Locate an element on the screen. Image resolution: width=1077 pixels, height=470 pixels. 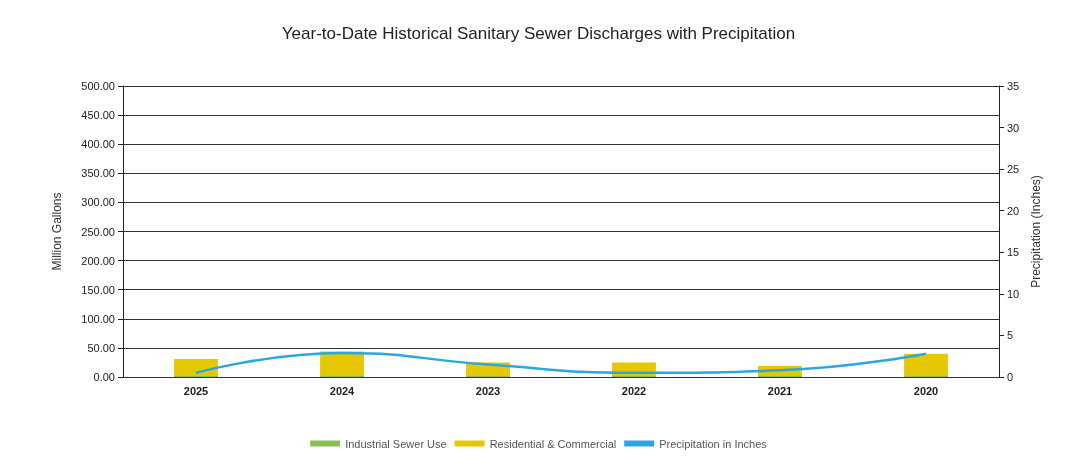
y-tick-label: 250.00 is located at coordinates (98, 231).